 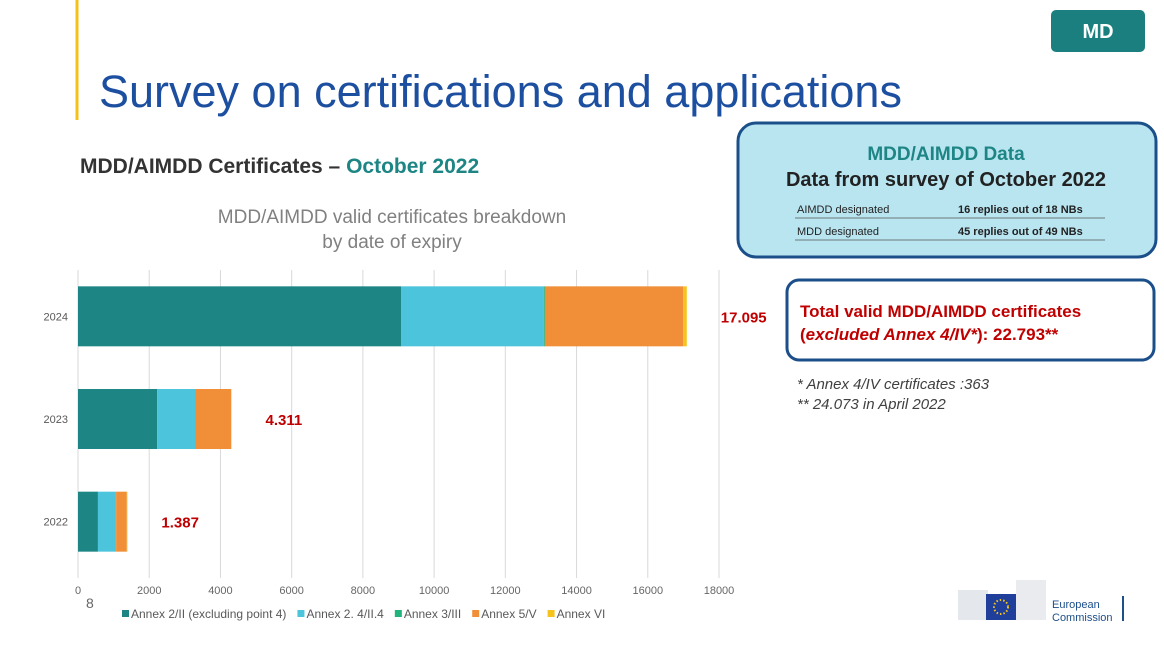 I want to click on y-tick-label: 2023, so click(x=56, y=420).